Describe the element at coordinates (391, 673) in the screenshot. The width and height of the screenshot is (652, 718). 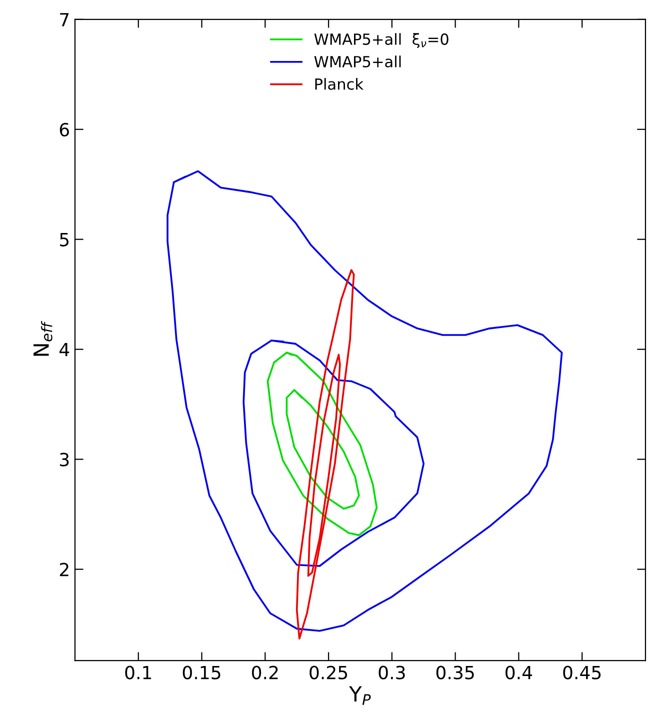
I see `x-tick-label: 0.3` at that location.